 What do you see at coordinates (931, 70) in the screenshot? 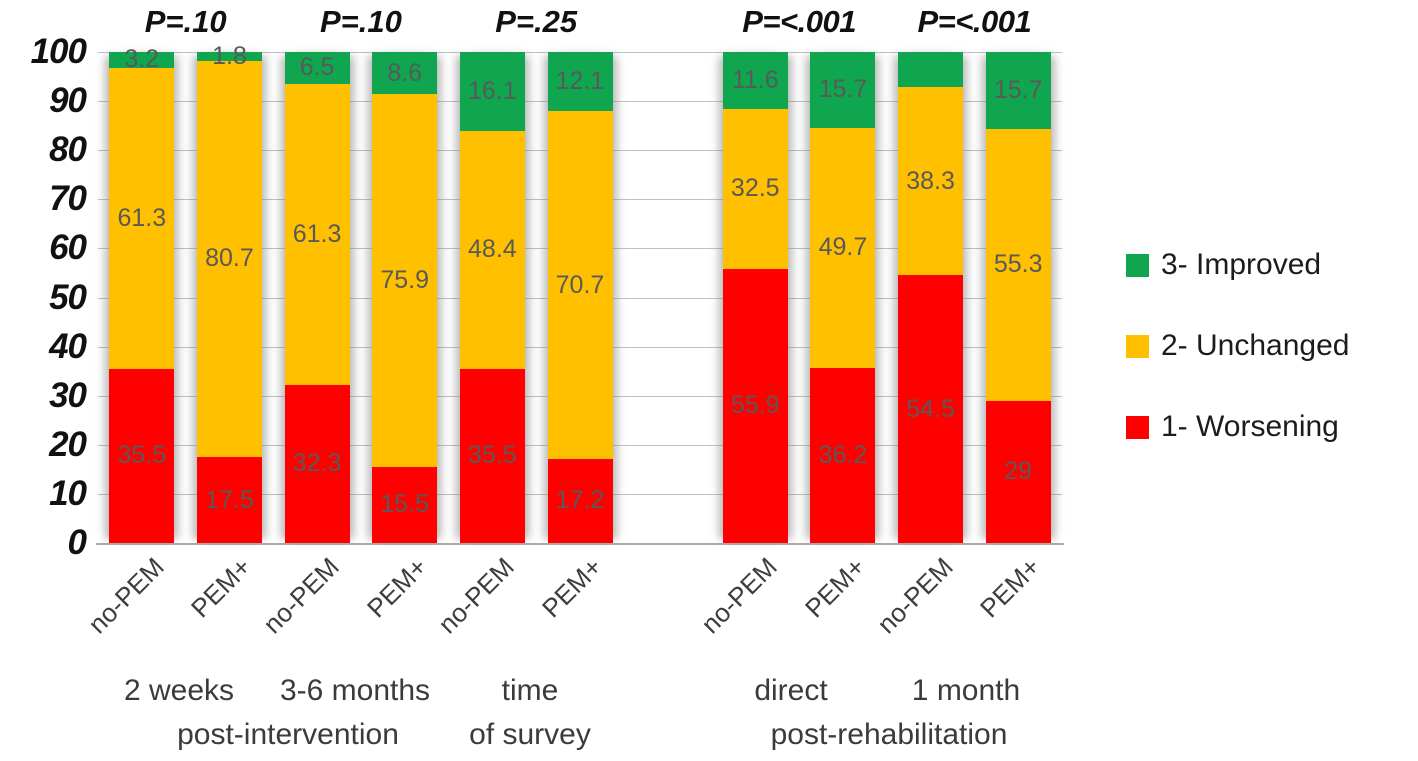
I see `bar-segment-improved` at bounding box center [931, 70].